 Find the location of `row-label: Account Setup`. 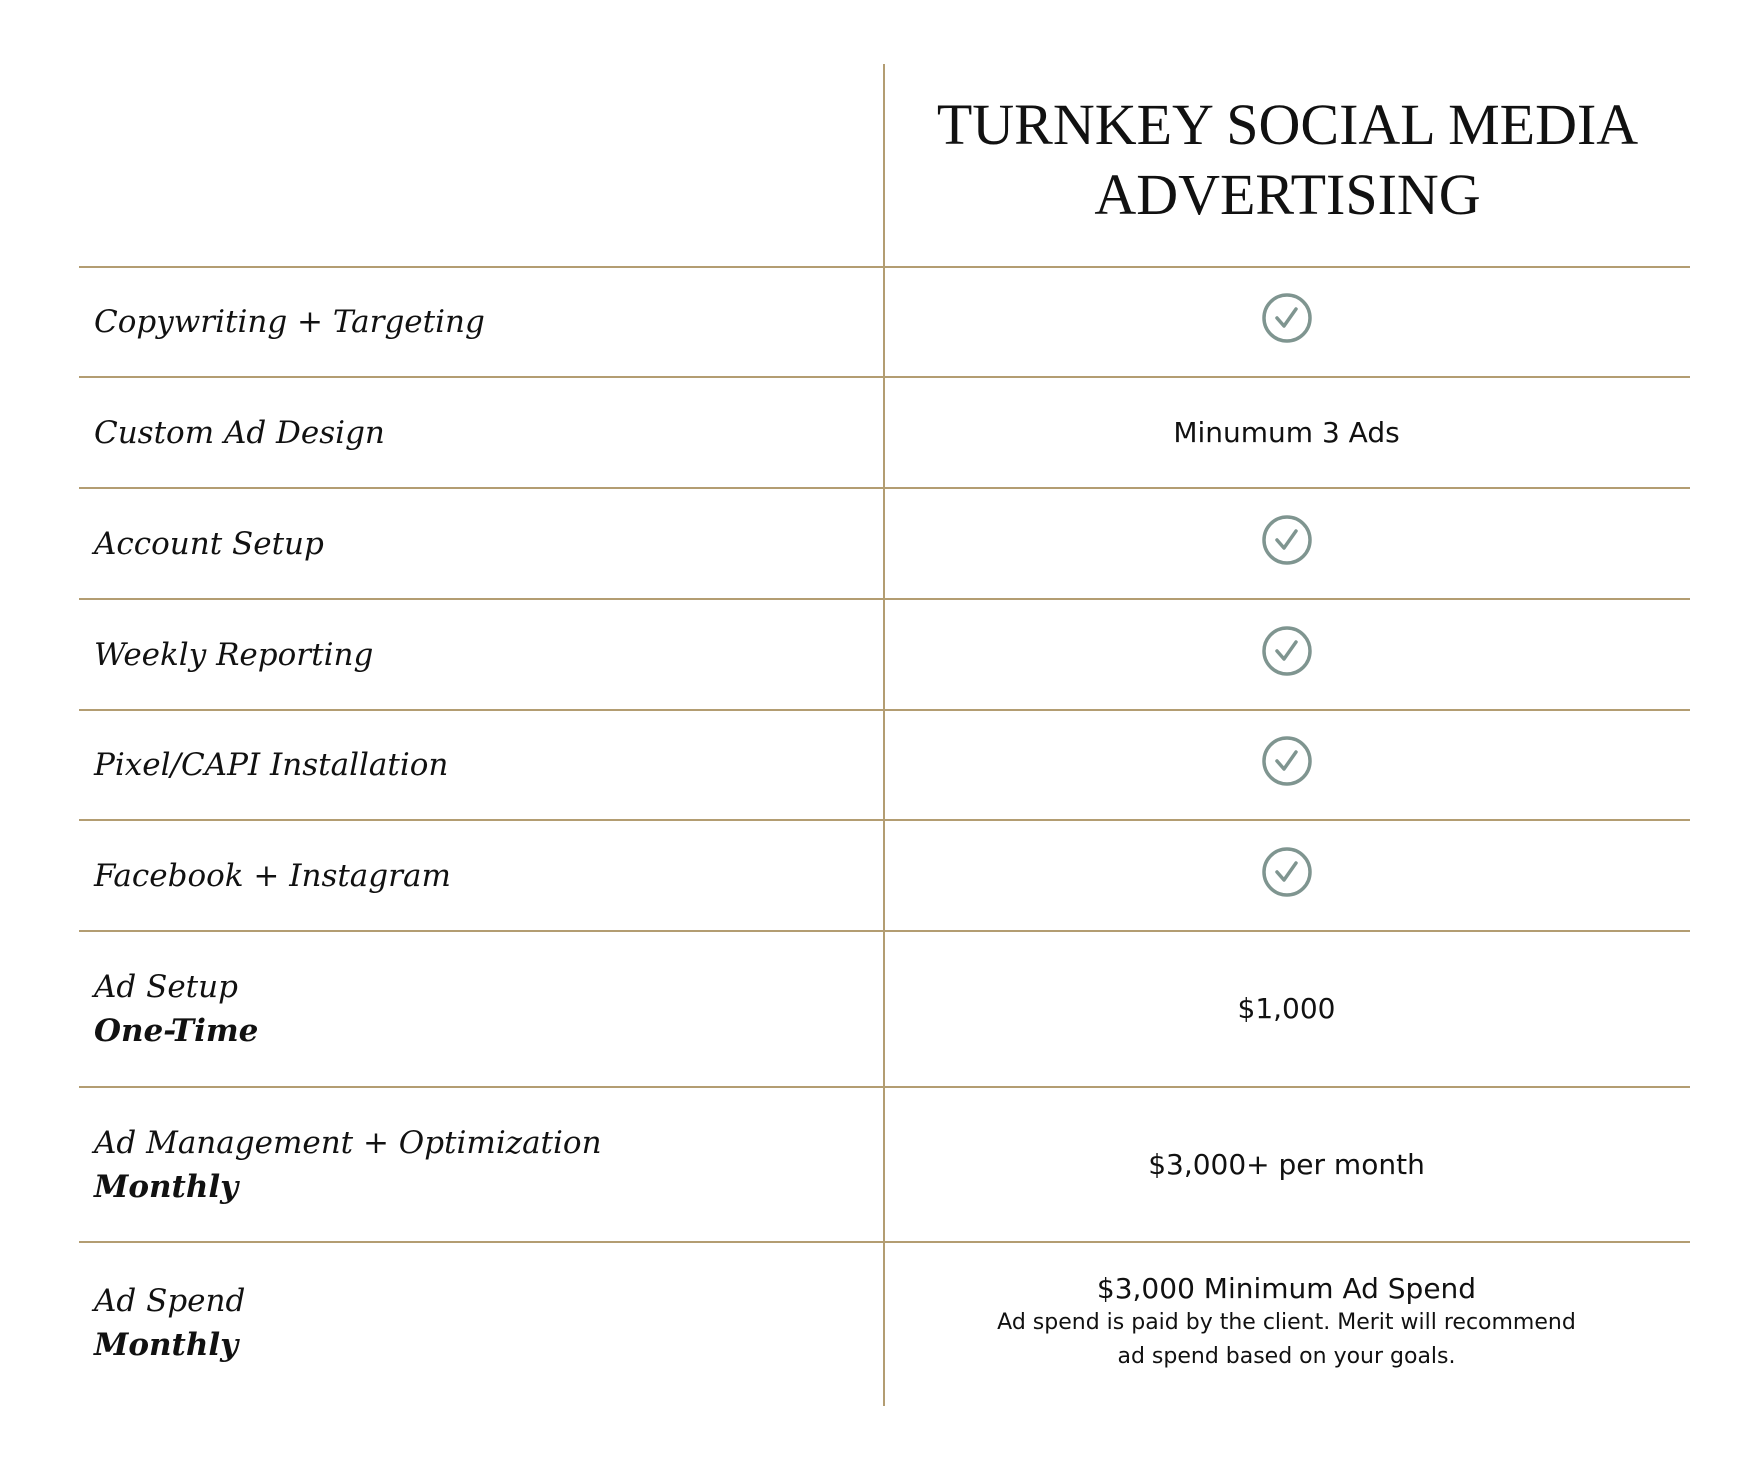

row-label: Account Setup is located at coordinates (209, 543).